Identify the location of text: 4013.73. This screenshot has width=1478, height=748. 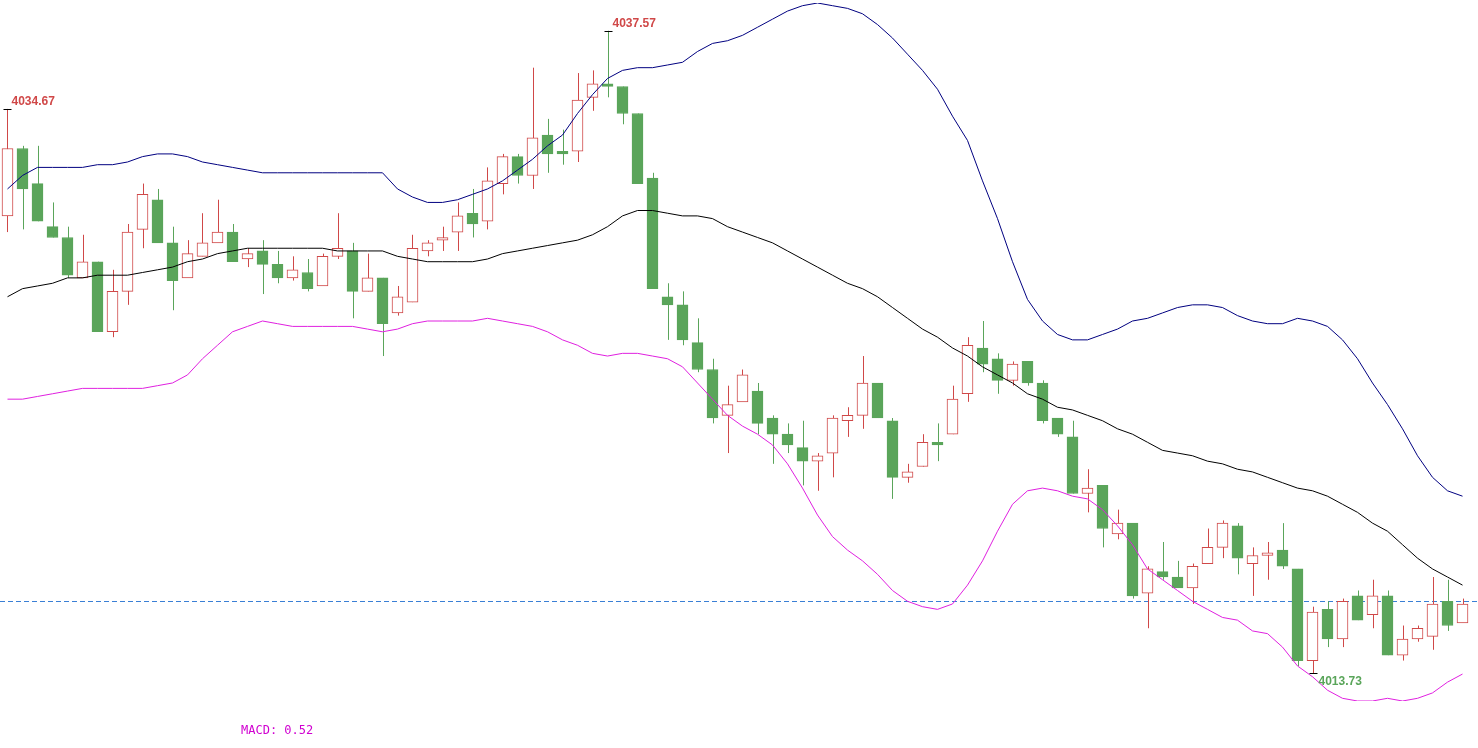
(1340, 680).